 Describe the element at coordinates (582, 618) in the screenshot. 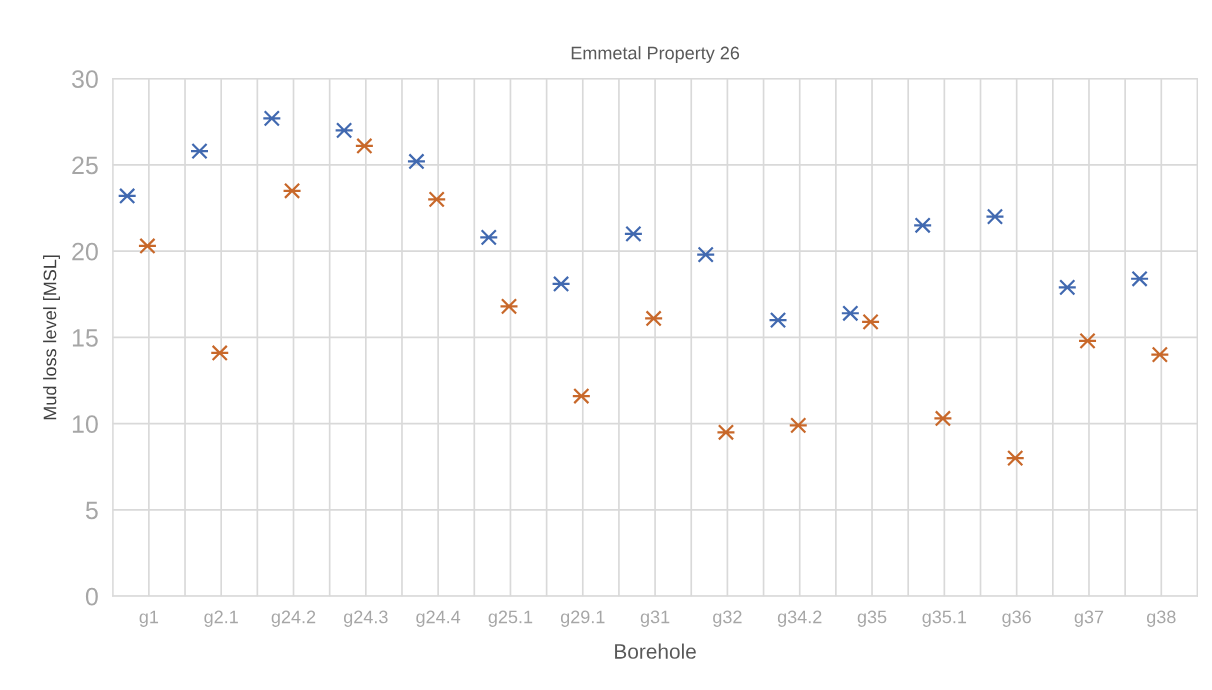

I see `x-tick-label: g29.1` at that location.